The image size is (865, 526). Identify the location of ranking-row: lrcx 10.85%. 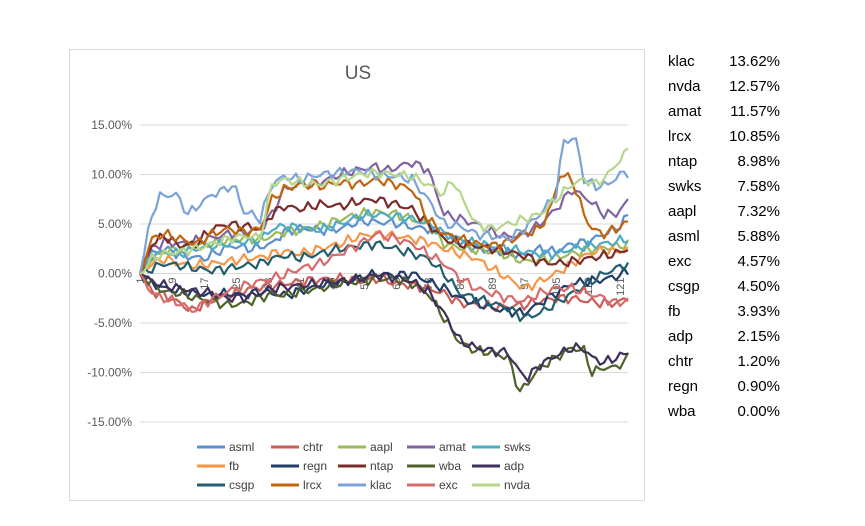
(755, 137).